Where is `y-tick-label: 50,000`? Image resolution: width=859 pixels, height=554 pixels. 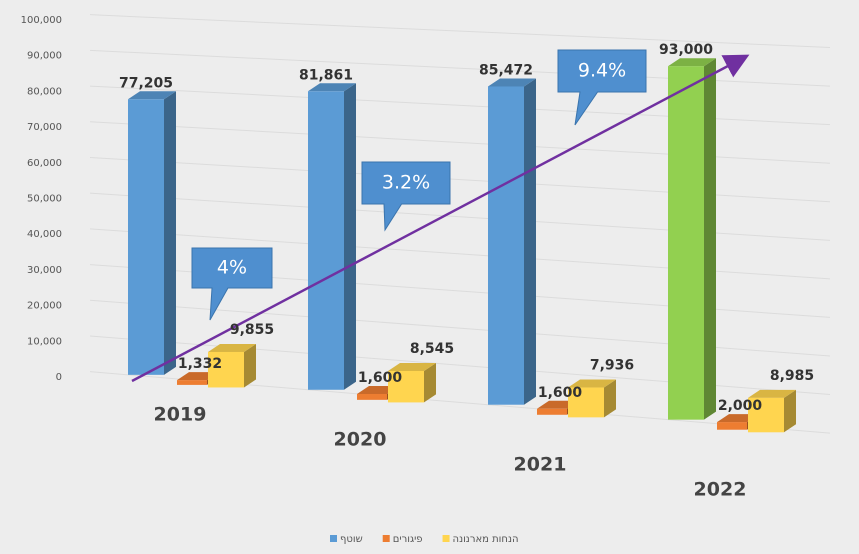 y-tick-label: 50,000 is located at coordinates (44, 199).